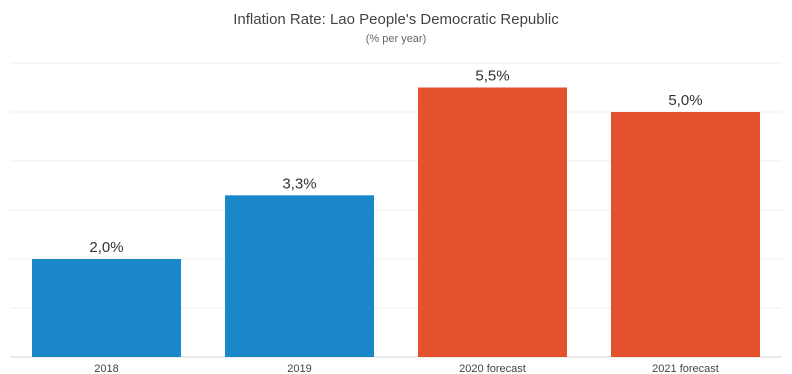 The width and height of the screenshot is (792, 374). I want to click on x-axis-ticks: 2018 2019 2020 forecast 2021 forecast, so click(406, 368).